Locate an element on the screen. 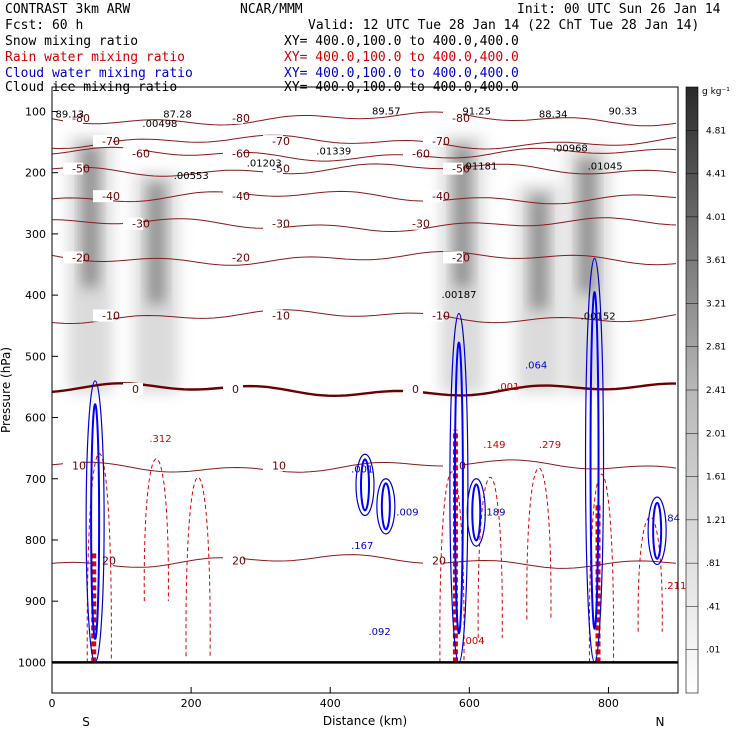 Image resolution: width=740 pixels, height=740 pixels. colorbar-label: 4.41 is located at coordinates (716, 175).